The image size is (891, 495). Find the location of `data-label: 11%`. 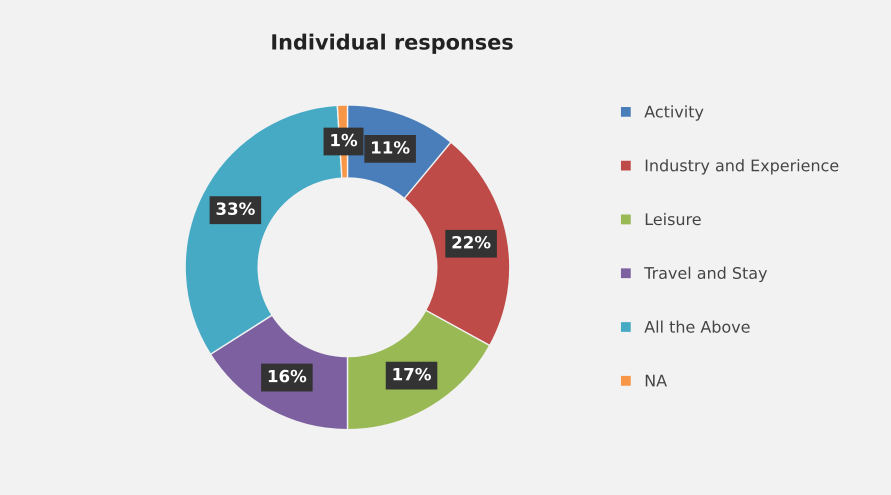

data-label: 11% is located at coordinates (391, 147).